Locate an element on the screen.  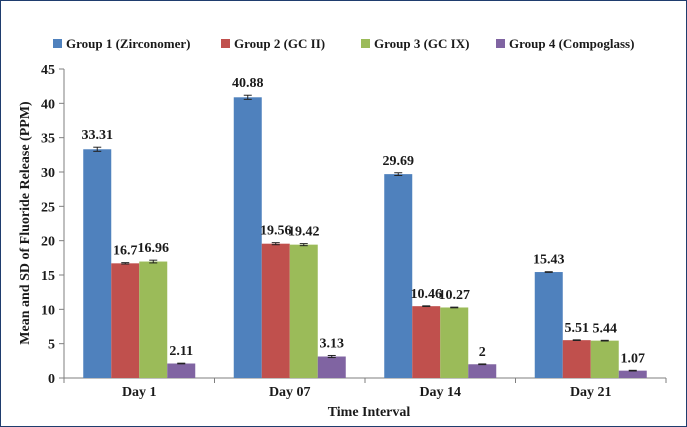
x-tick-label: Day 21 is located at coordinates (591, 392).